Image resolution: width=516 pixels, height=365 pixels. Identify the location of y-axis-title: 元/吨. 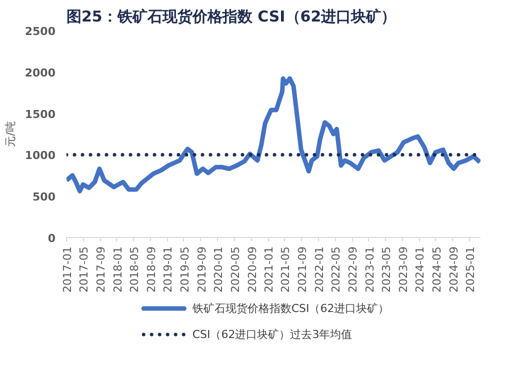
(10, 134).